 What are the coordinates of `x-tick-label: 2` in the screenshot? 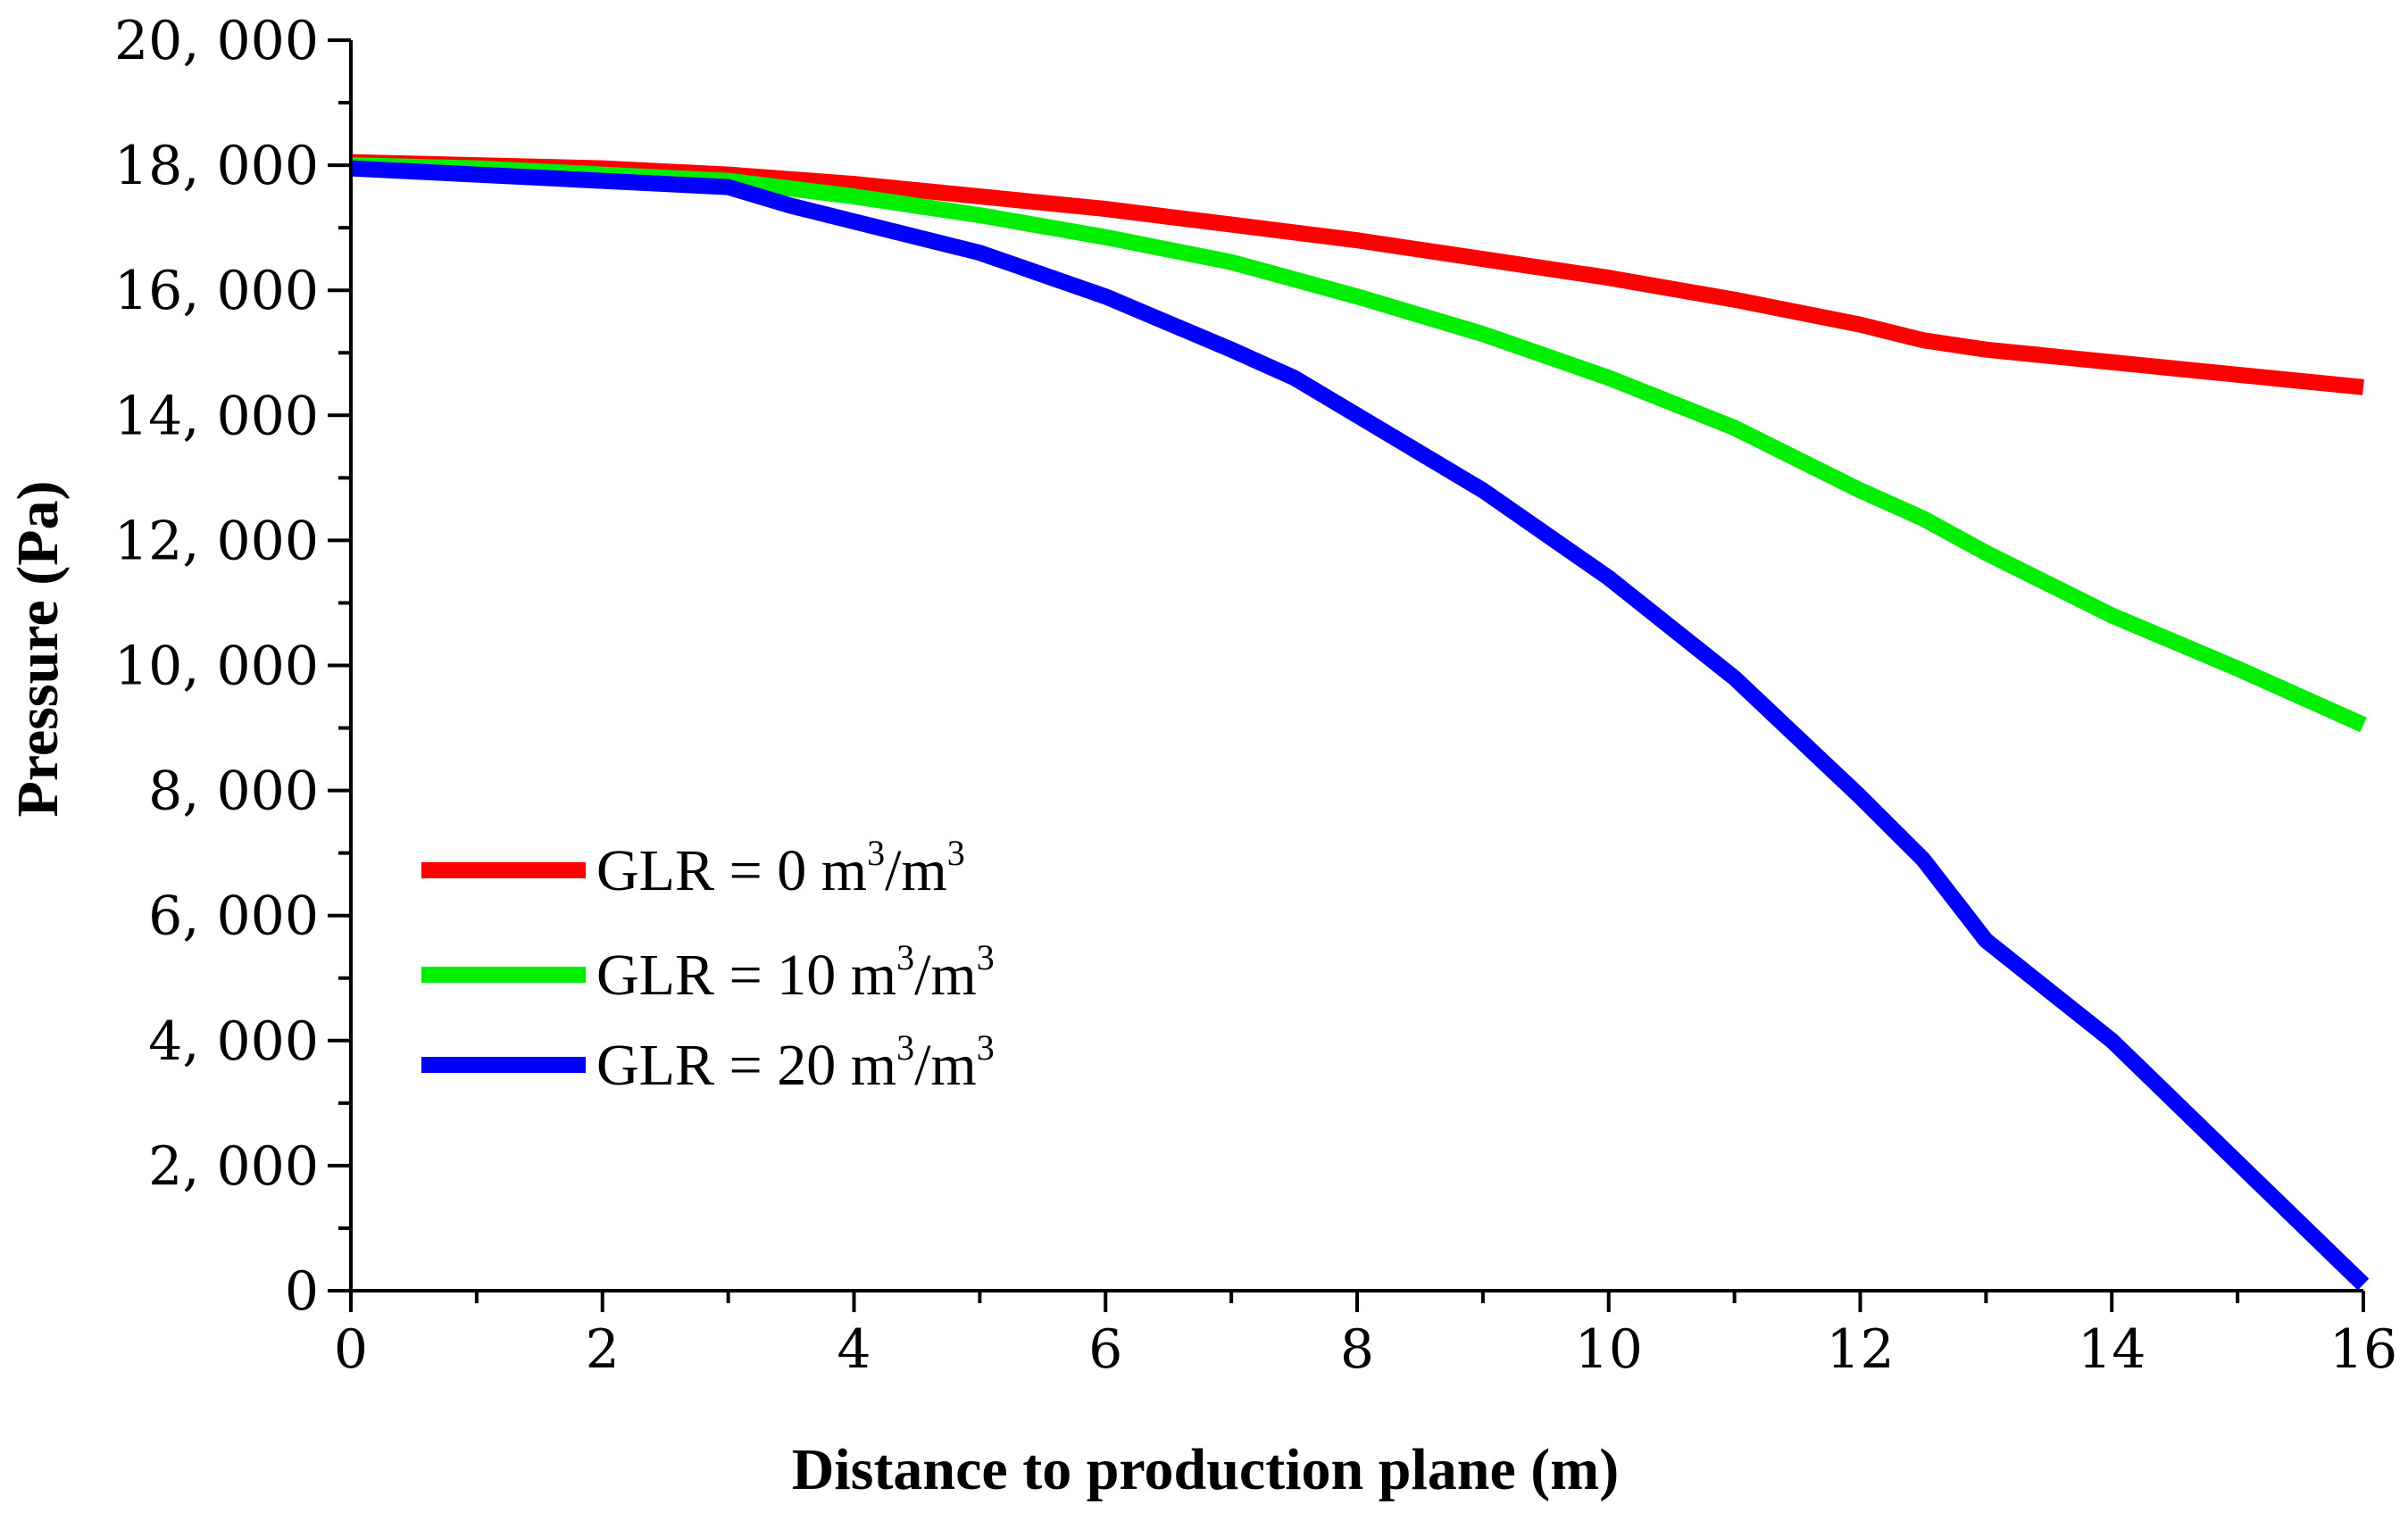 It's located at (603, 1349).